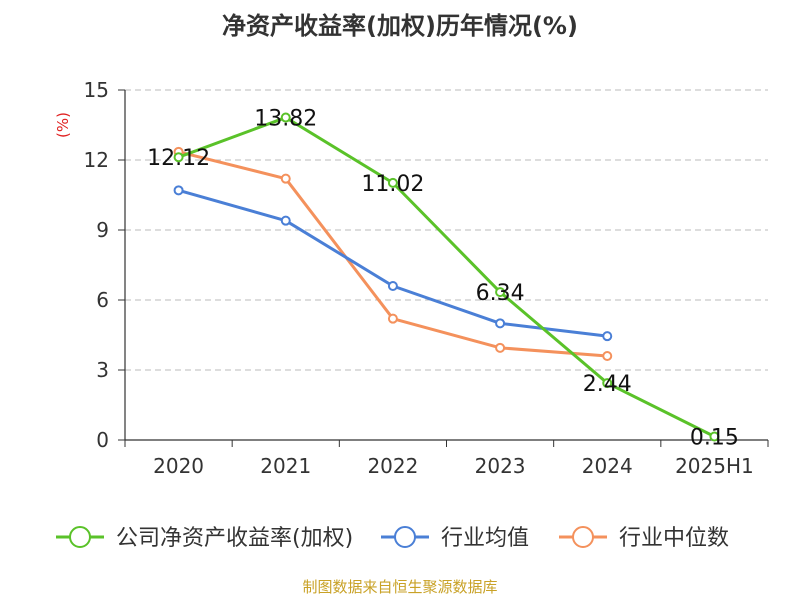  What do you see at coordinates (400, 26) in the screenshot?
I see `chart-title: 净资产收益率(加权)历年情况(%)` at bounding box center [400, 26].